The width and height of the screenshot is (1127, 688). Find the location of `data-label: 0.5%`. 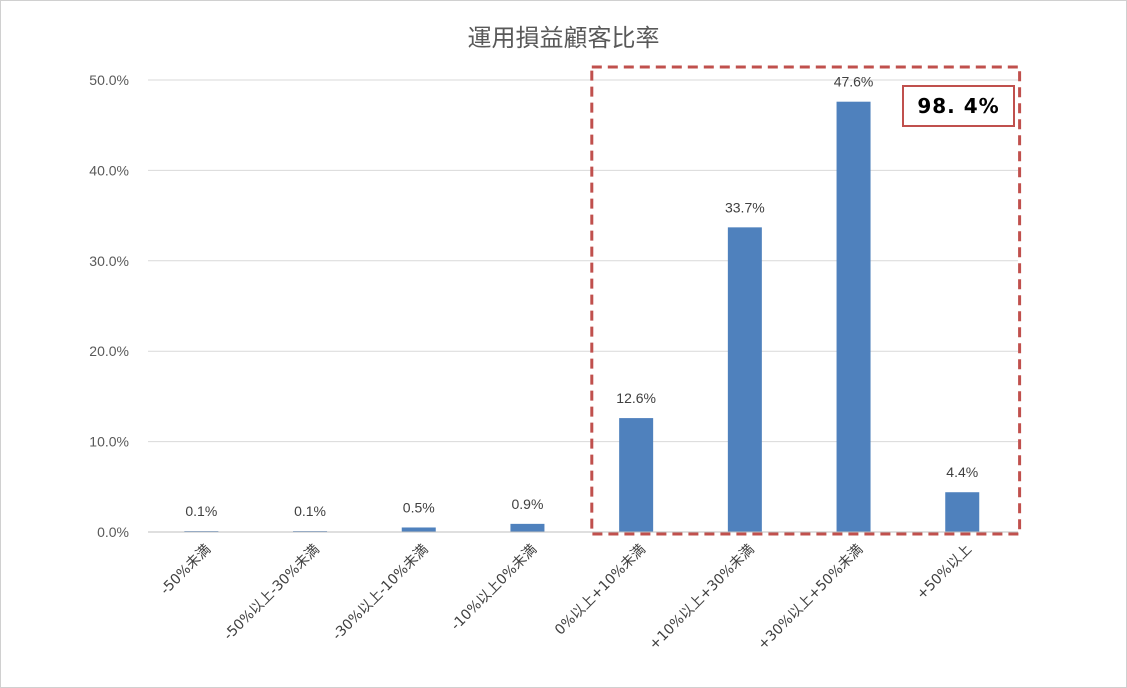

data-label: 0.5% is located at coordinates (419, 507).